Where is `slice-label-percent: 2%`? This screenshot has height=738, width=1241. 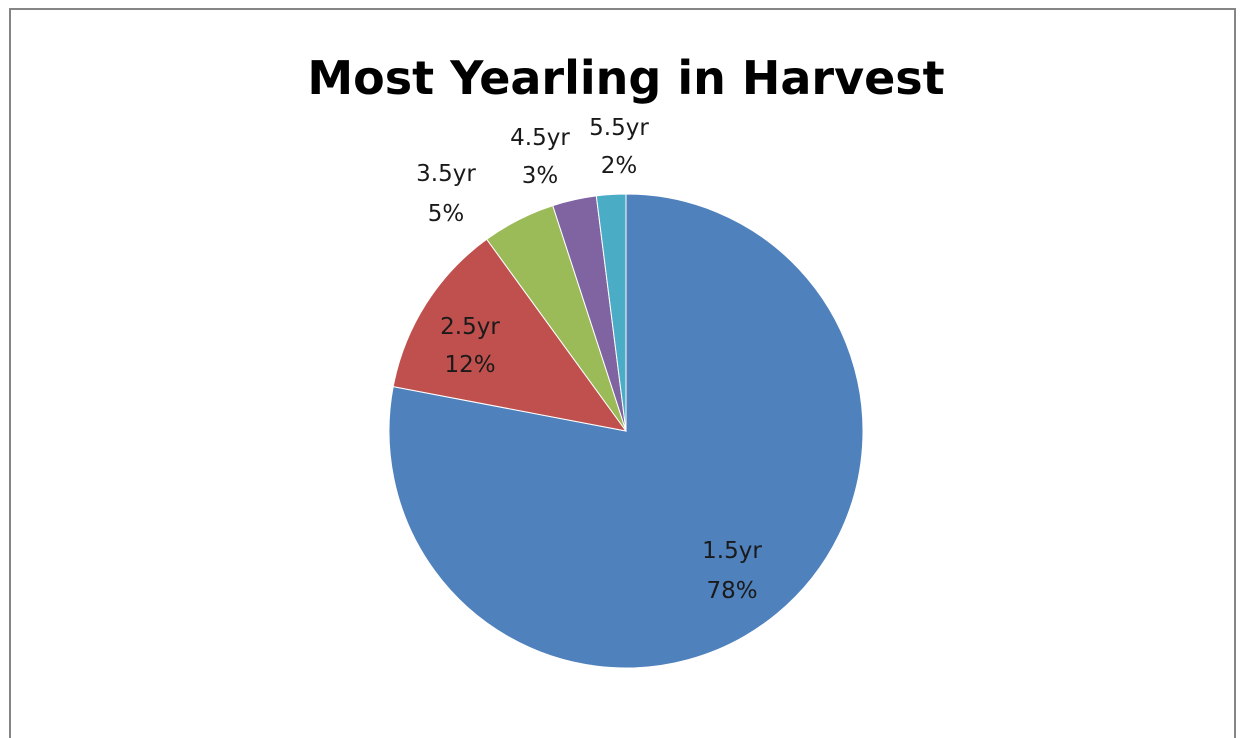 slice-label-percent: 2% is located at coordinates (619, 166).